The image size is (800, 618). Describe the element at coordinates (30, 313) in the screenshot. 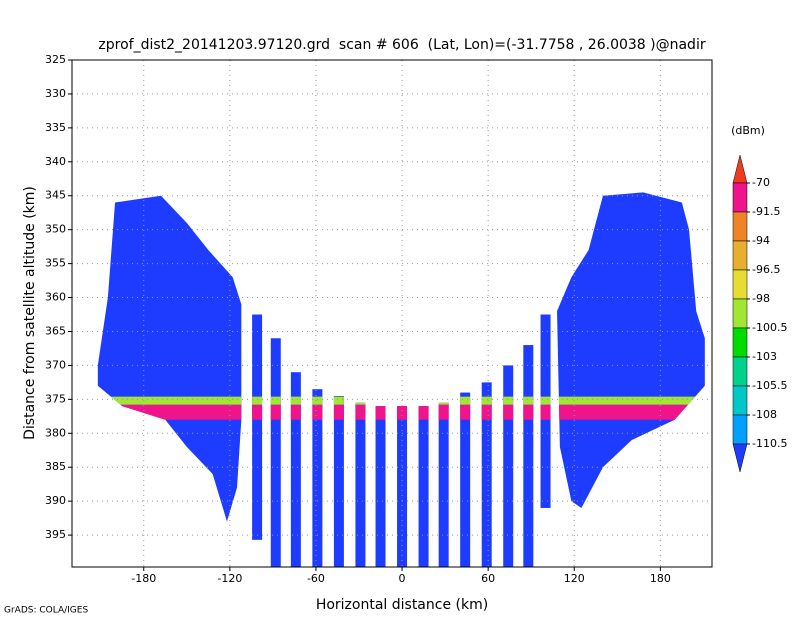

I see `y-axis-label: Distance from satellite altitude (km)` at that location.